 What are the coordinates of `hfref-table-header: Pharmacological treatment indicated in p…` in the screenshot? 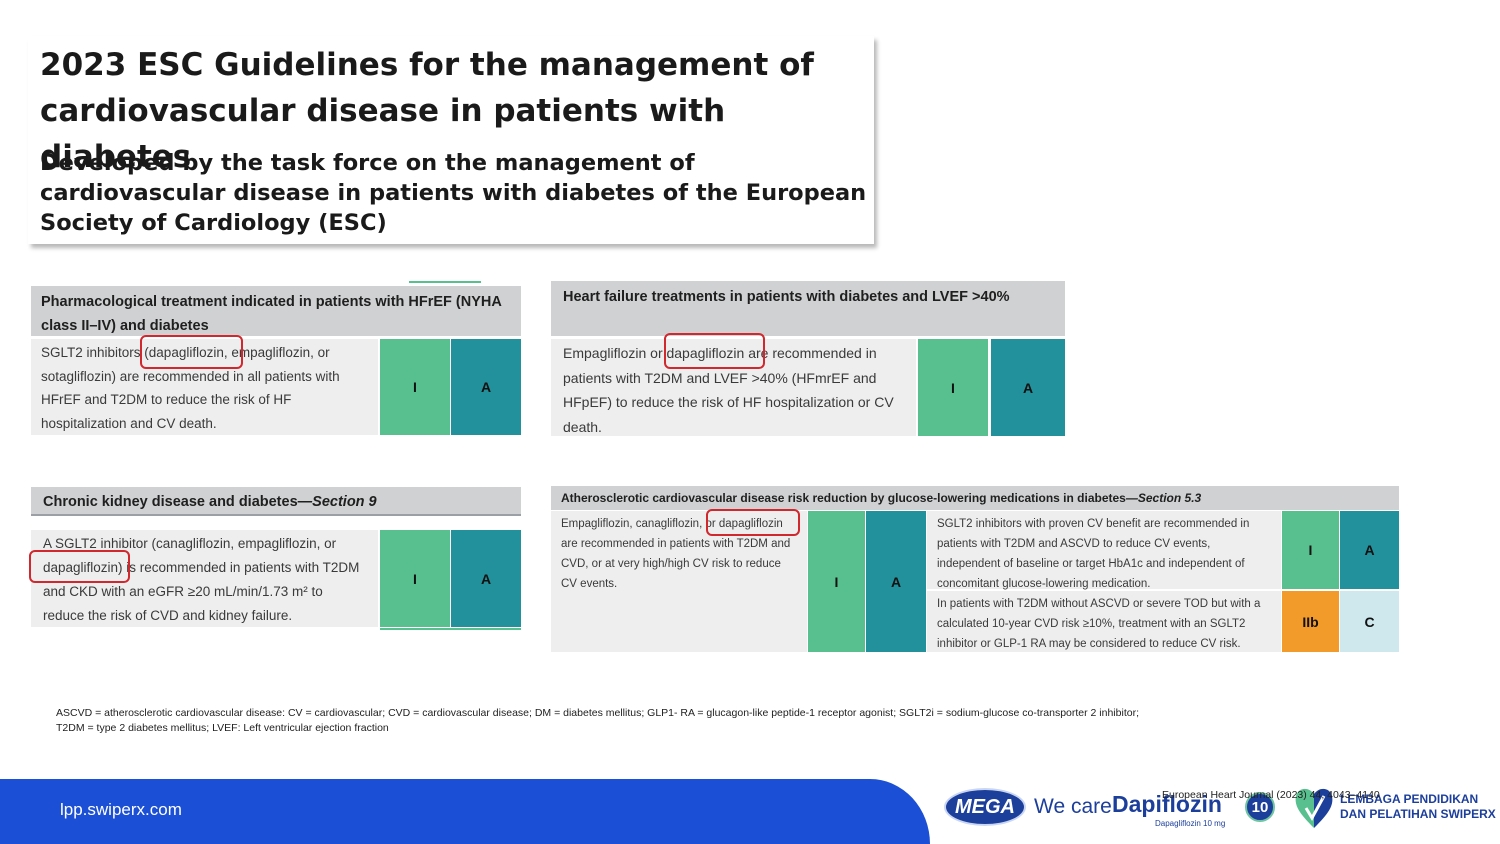 It's located at (276, 311).